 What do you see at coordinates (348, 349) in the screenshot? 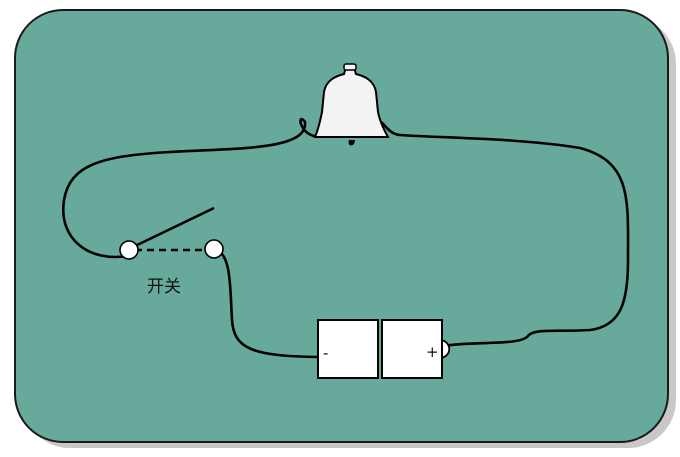
I see `battery-cell-negative` at bounding box center [348, 349].